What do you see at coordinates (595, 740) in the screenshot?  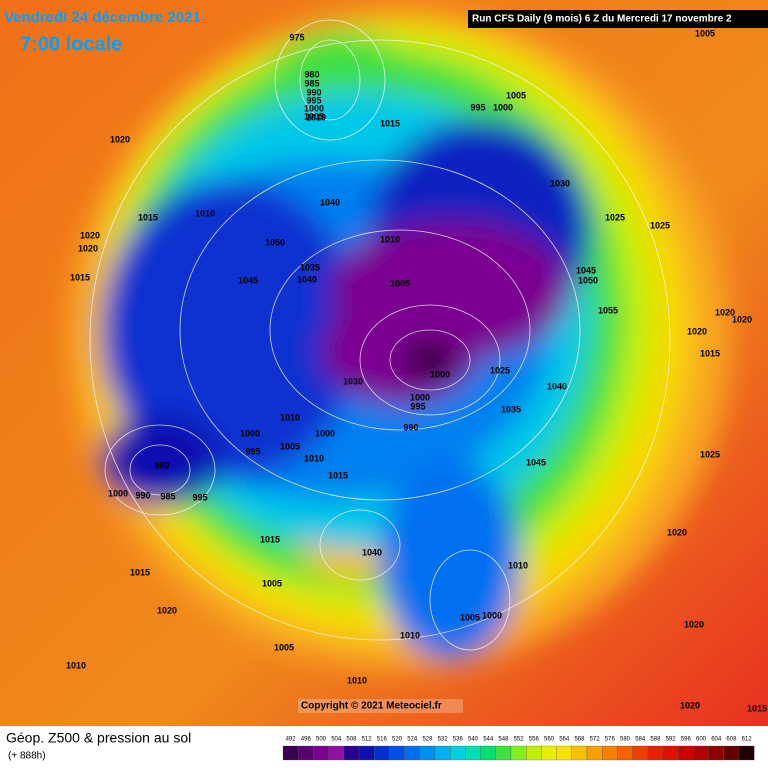 I see `scale-label: 572` at bounding box center [595, 740].